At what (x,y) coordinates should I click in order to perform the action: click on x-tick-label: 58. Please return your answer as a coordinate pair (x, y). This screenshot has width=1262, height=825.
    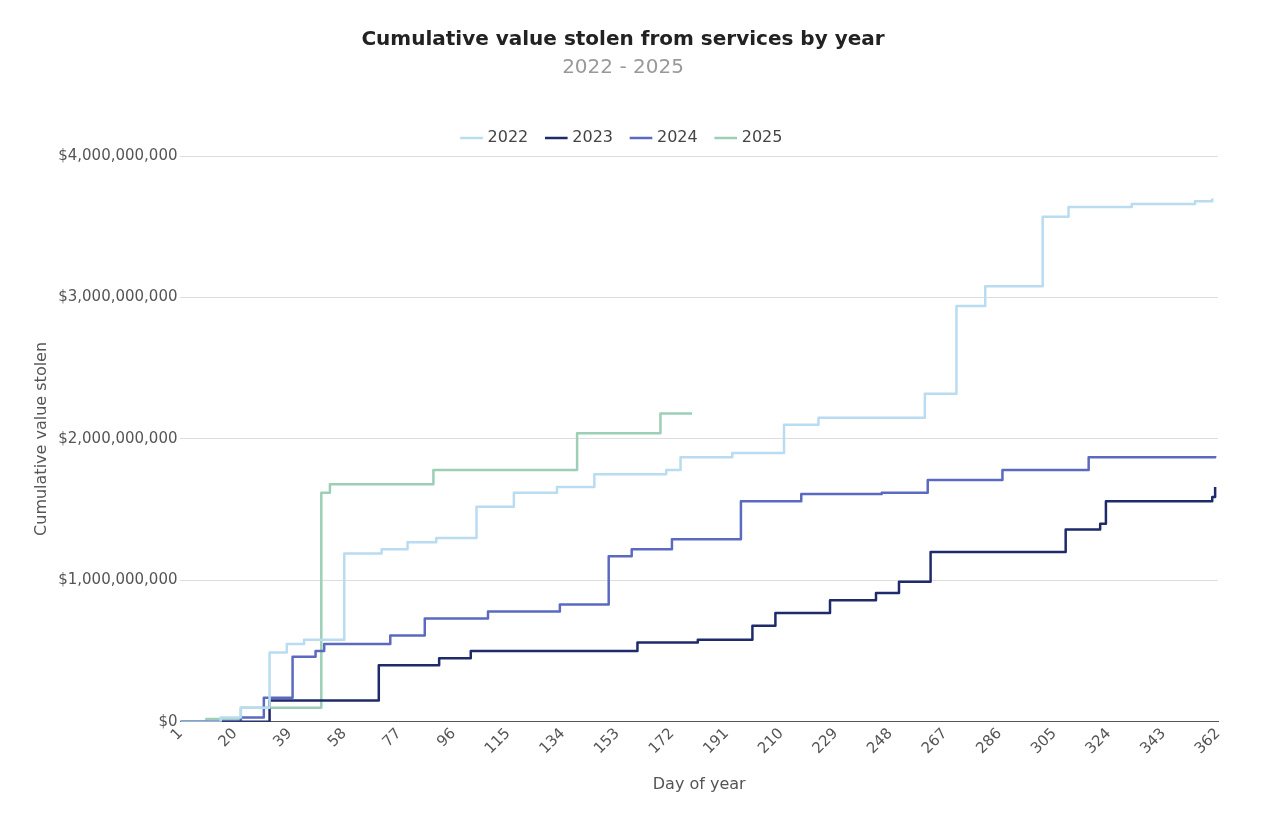
    Looking at the image, I should click on (336, 737).